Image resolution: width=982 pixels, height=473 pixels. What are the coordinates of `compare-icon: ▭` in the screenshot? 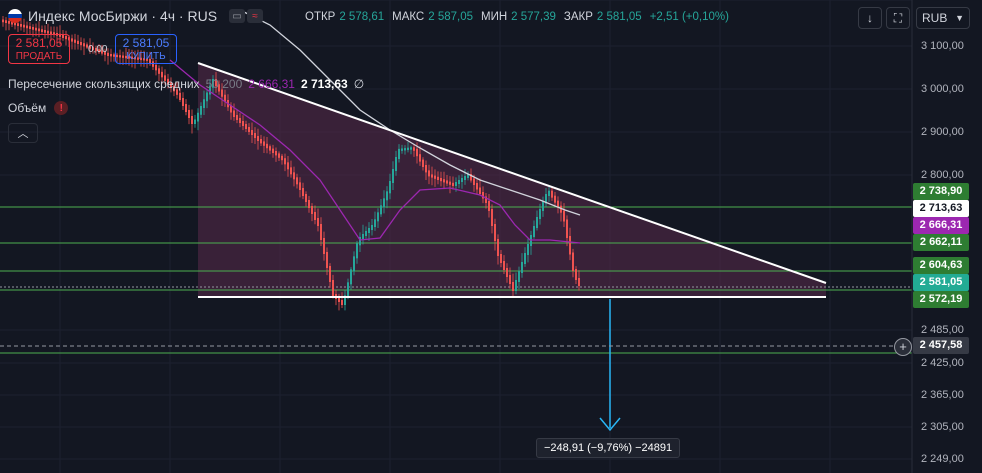 It's located at (237, 16).